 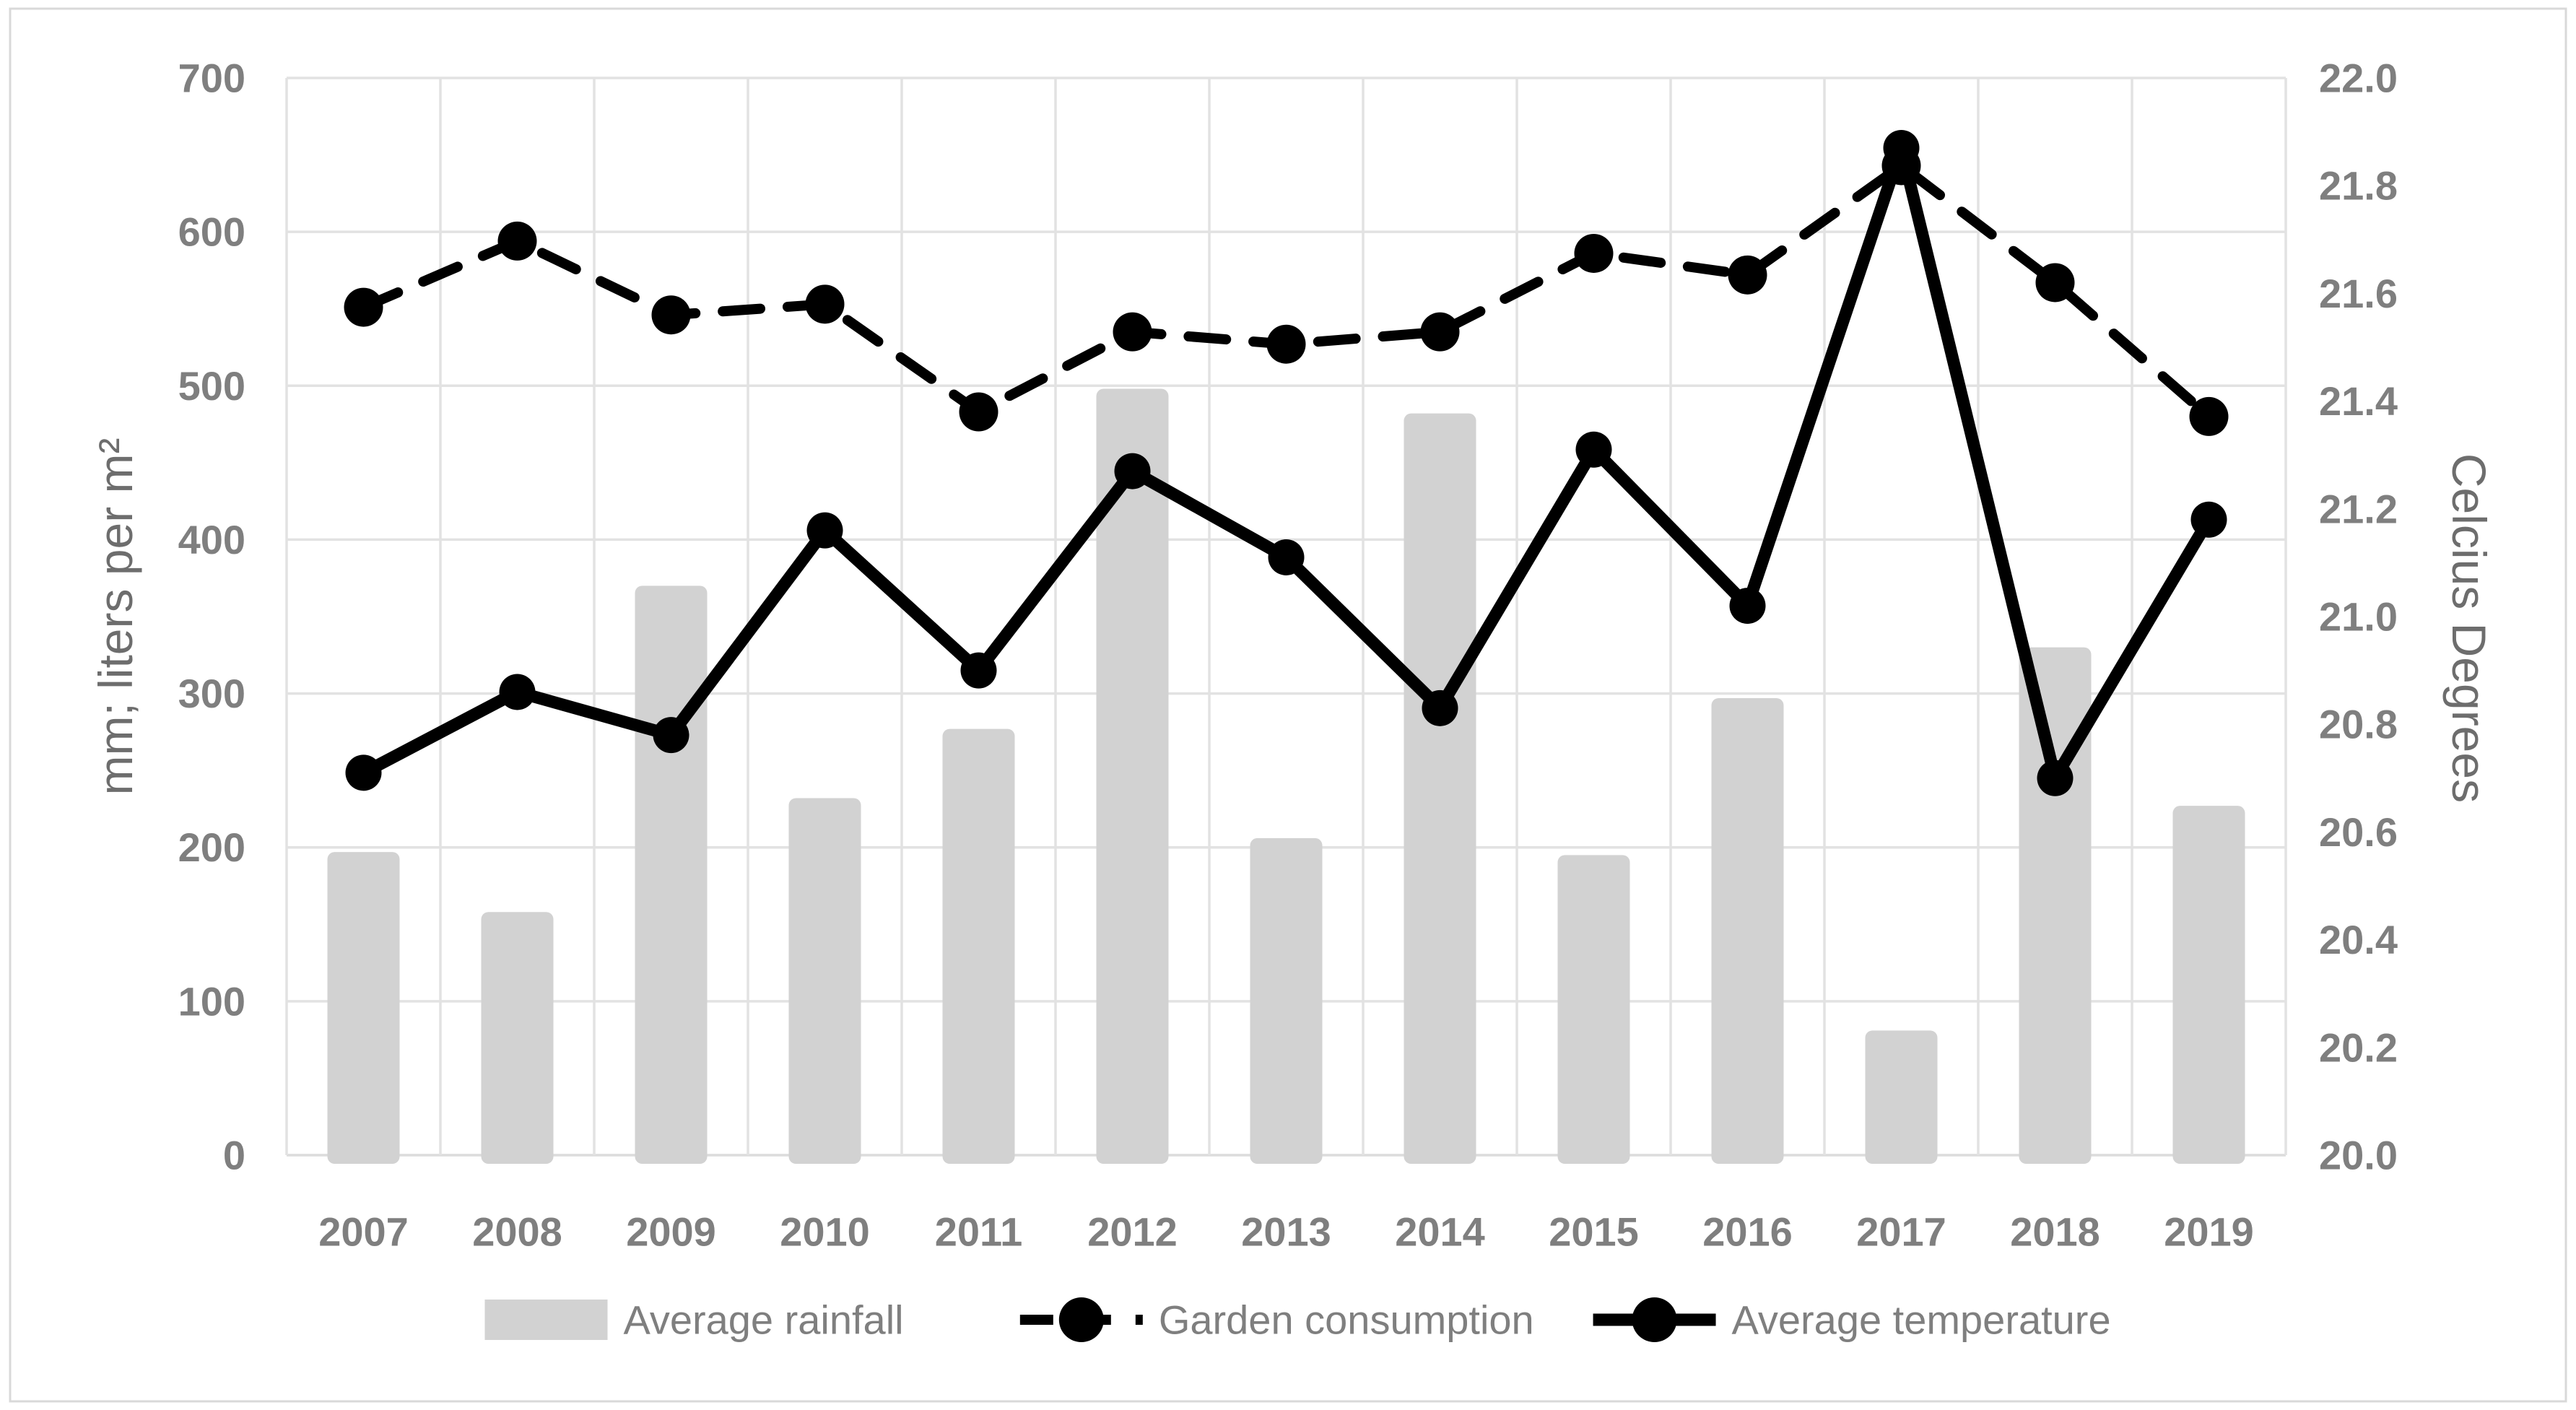 What do you see at coordinates (2358, 508) in the screenshot?
I see `right-axis-tick-label: 21.2` at bounding box center [2358, 508].